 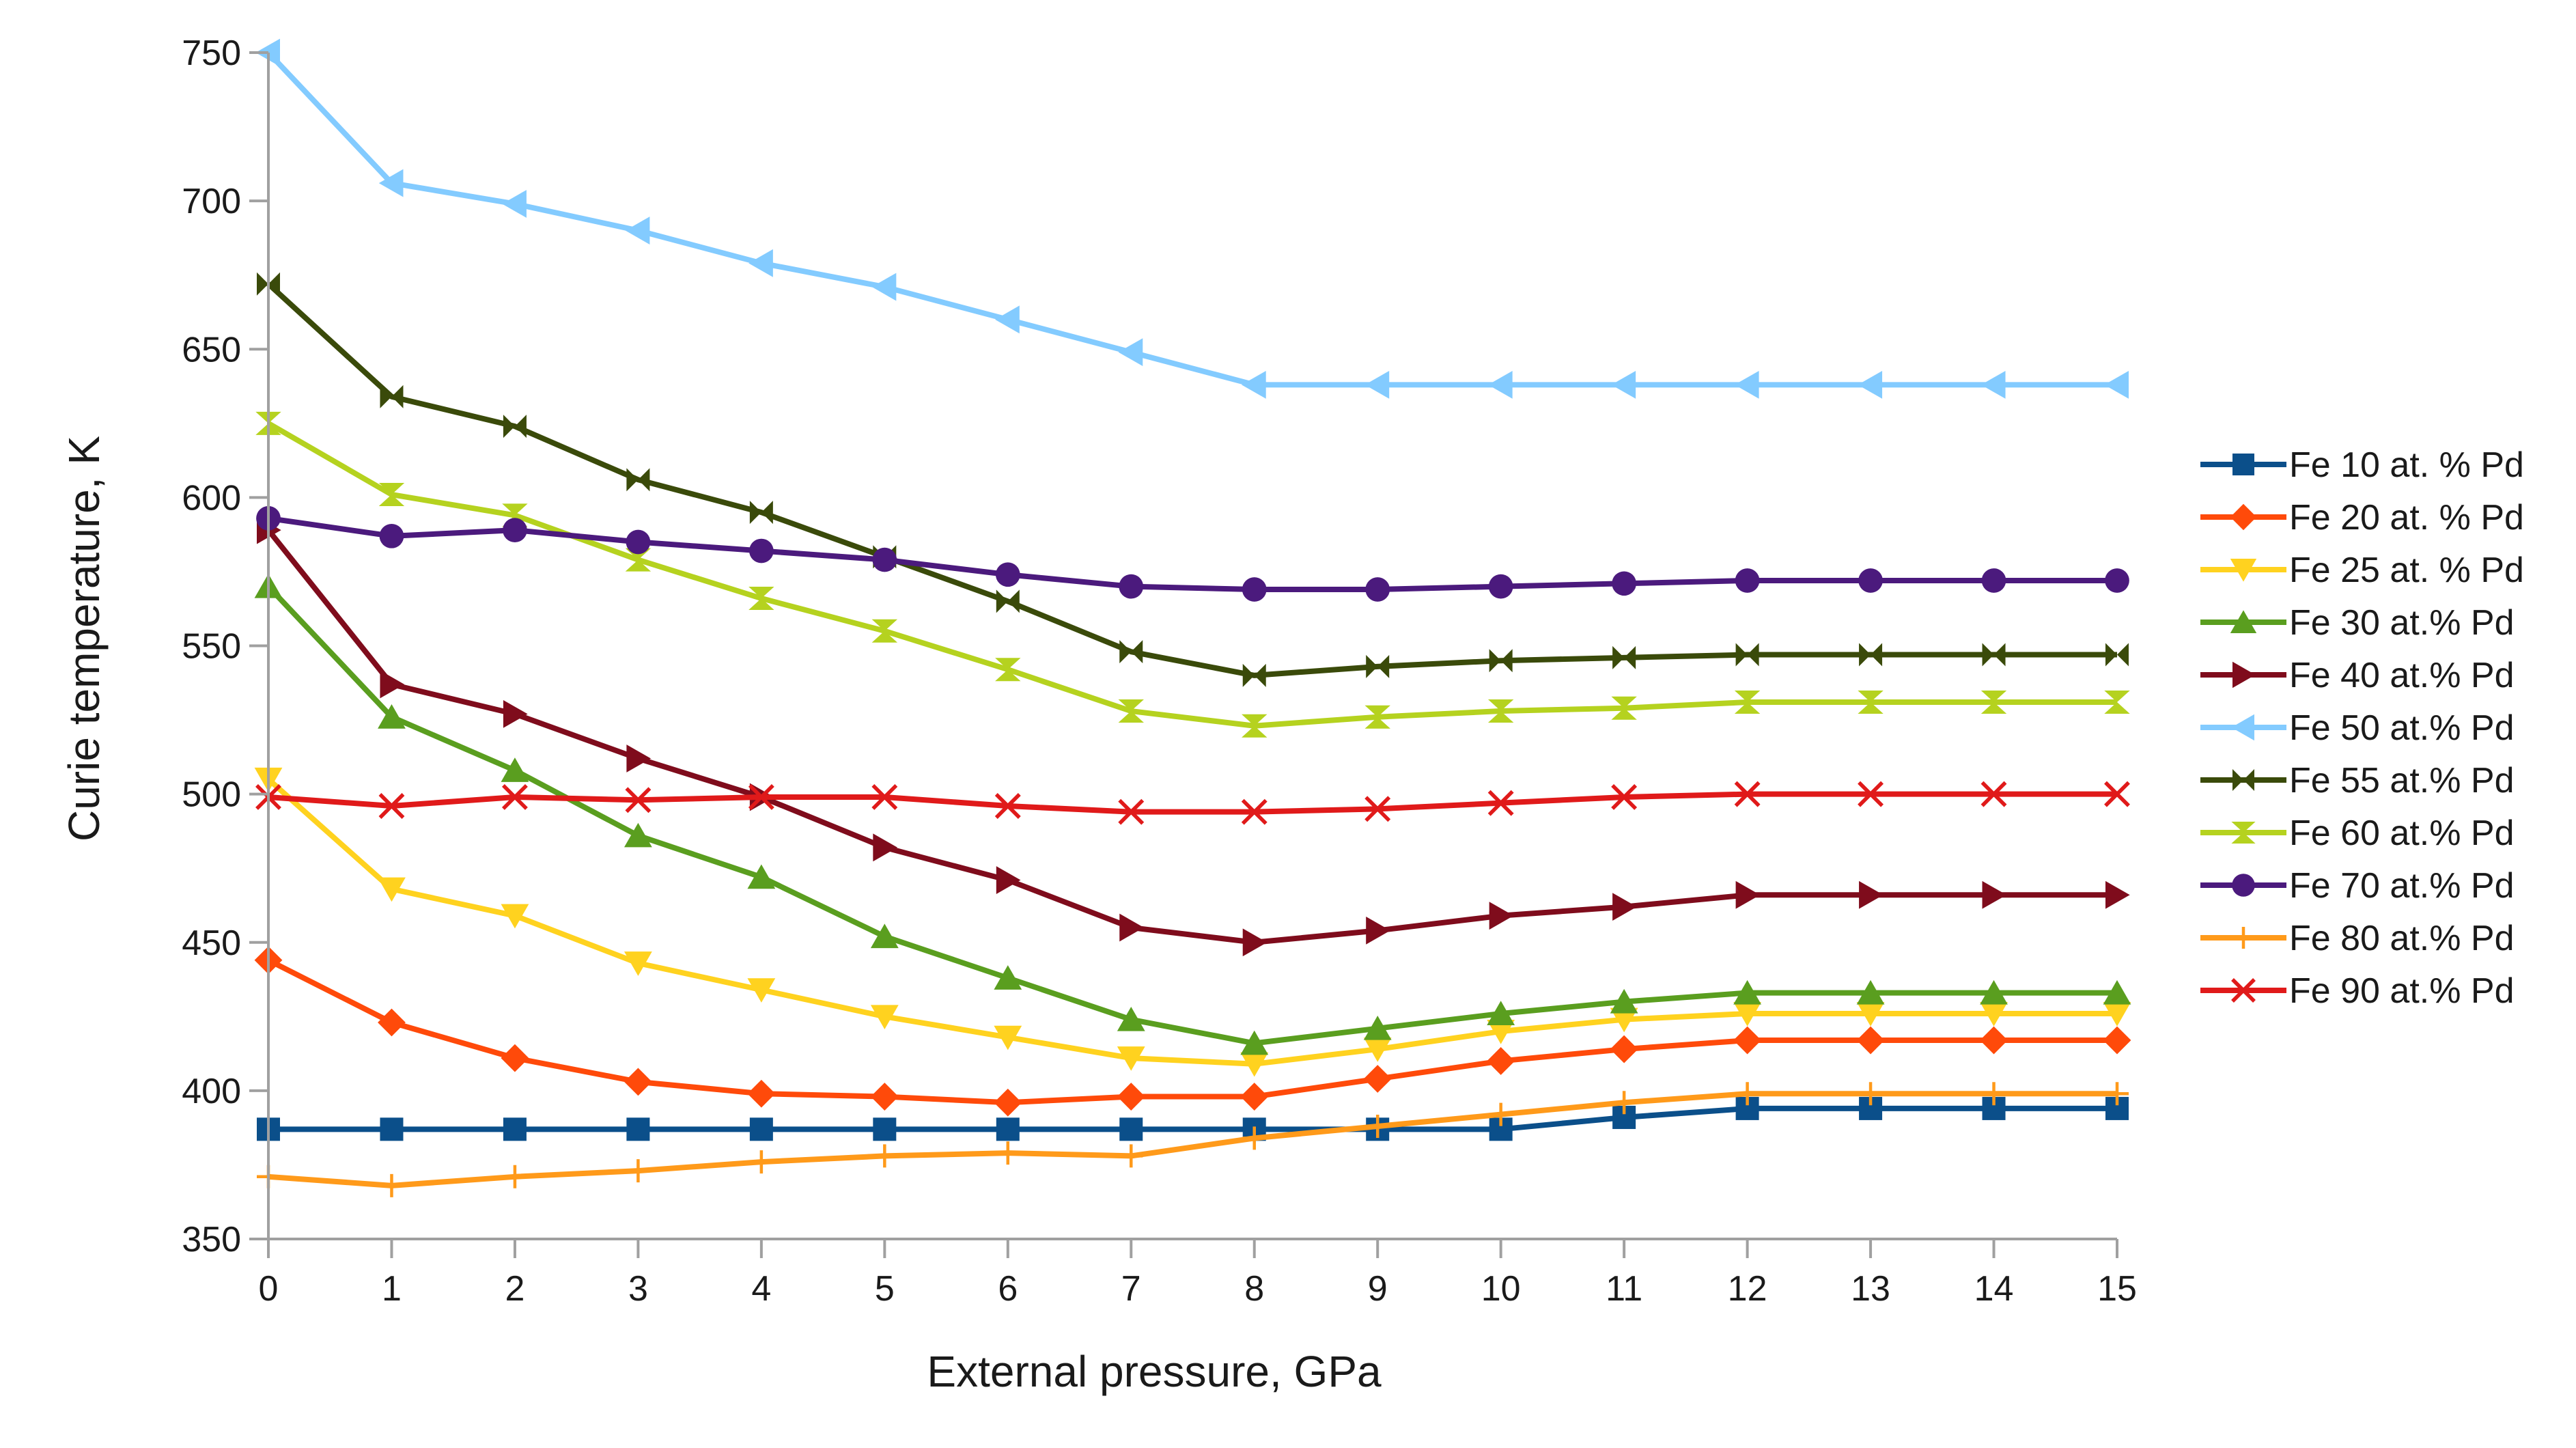 What do you see at coordinates (392, 1289) in the screenshot?
I see `x-tick-label: 1` at bounding box center [392, 1289].